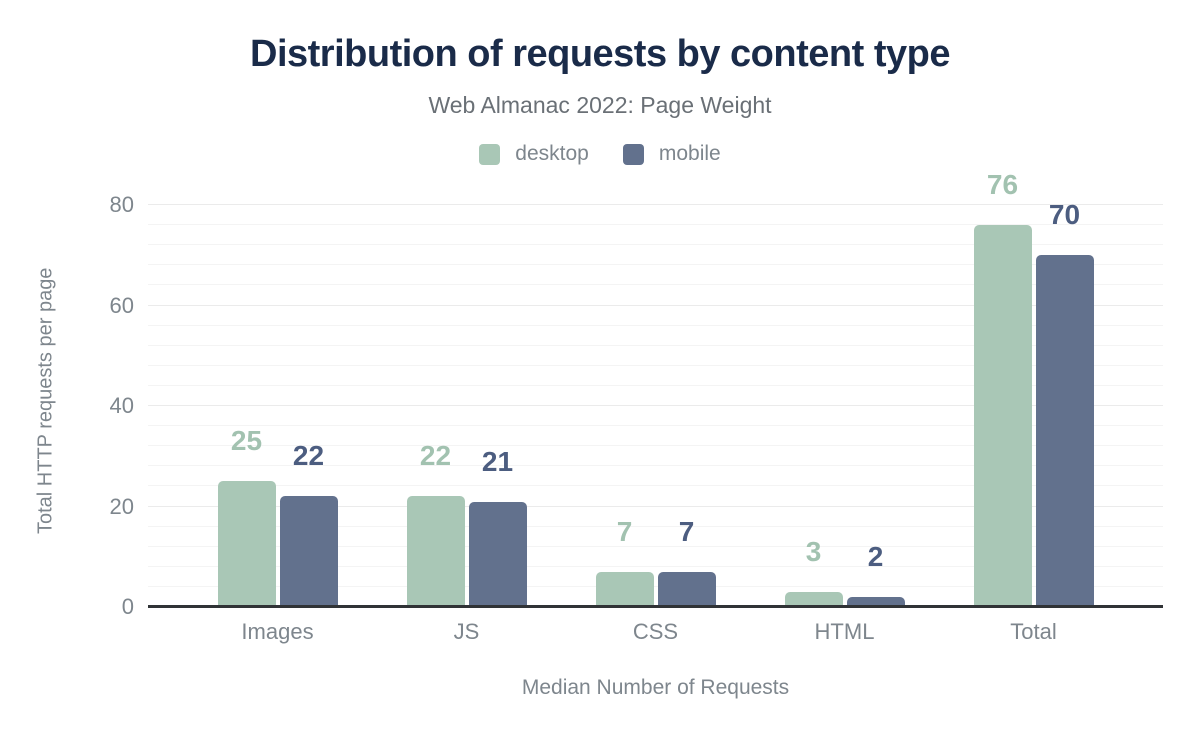  I want to click on value-label-desktop-css: 7, so click(624, 531).